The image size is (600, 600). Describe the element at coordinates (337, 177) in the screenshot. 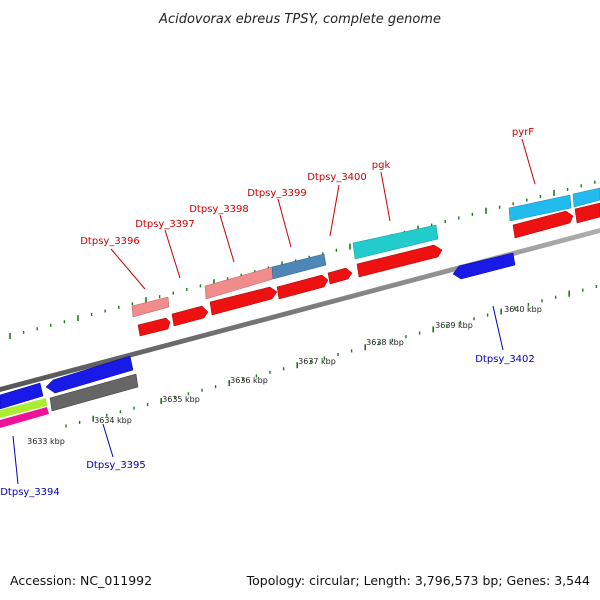

I see `label-dtpsy-3400: Dtpsy_3400` at that location.